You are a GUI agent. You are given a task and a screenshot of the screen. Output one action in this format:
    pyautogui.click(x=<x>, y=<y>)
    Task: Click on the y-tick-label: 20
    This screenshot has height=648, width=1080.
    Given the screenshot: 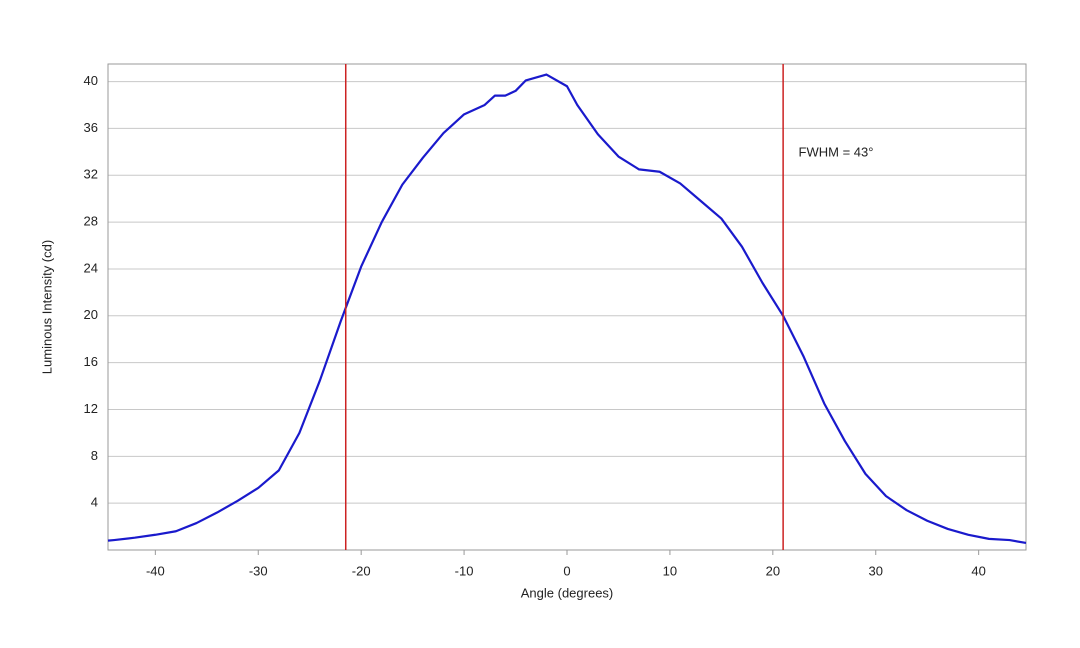 What is the action you would take?
    pyautogui.click(x=91, y=314)
    